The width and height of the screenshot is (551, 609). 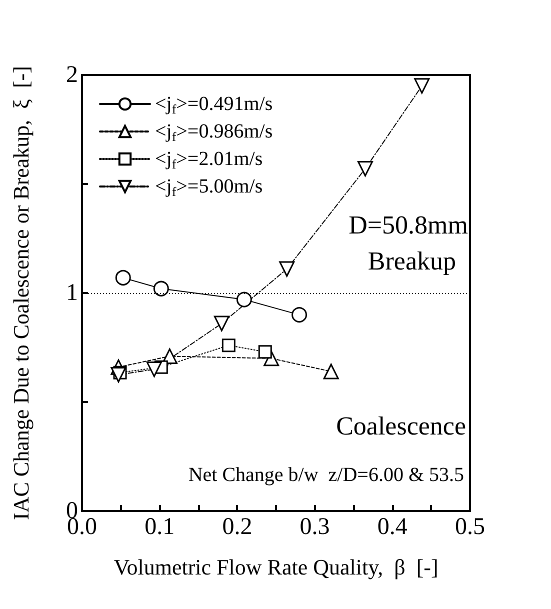 What do you see at coordinates (470, 527) in the screenshot?
I see `x-tick-label: 0.5` at bounding box center [470, 527].